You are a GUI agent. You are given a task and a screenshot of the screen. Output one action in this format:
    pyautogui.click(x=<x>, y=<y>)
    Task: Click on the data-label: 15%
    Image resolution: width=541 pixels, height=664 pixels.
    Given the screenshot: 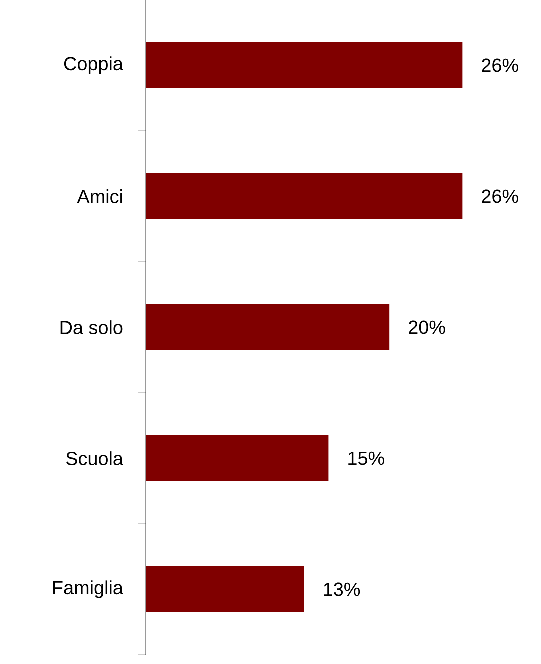 What is the action you would take?
    pyautogui.click(x=366, y=459)
    